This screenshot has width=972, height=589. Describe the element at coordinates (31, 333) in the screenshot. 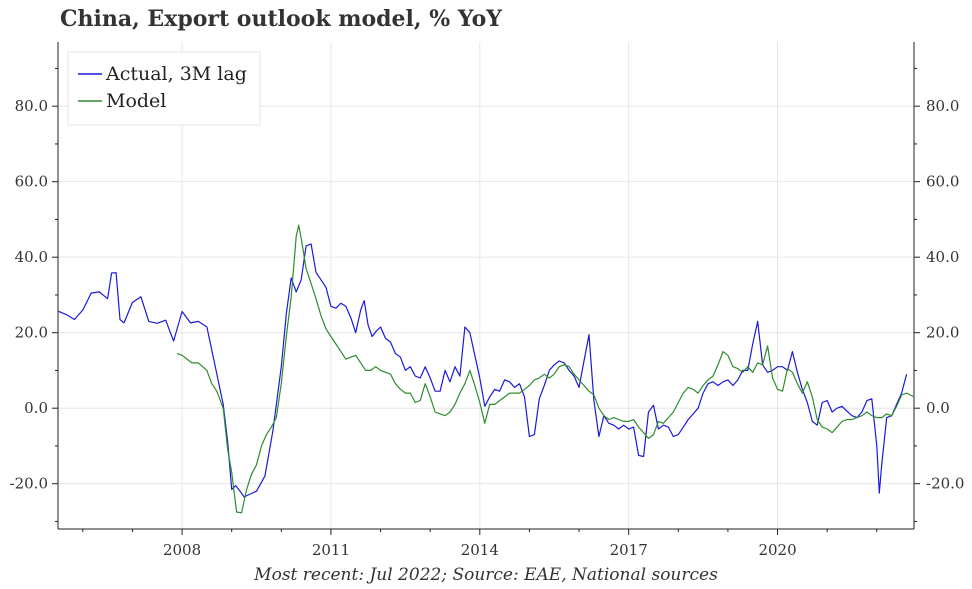

I see `y-tick-label-left: 20.0` at that location.